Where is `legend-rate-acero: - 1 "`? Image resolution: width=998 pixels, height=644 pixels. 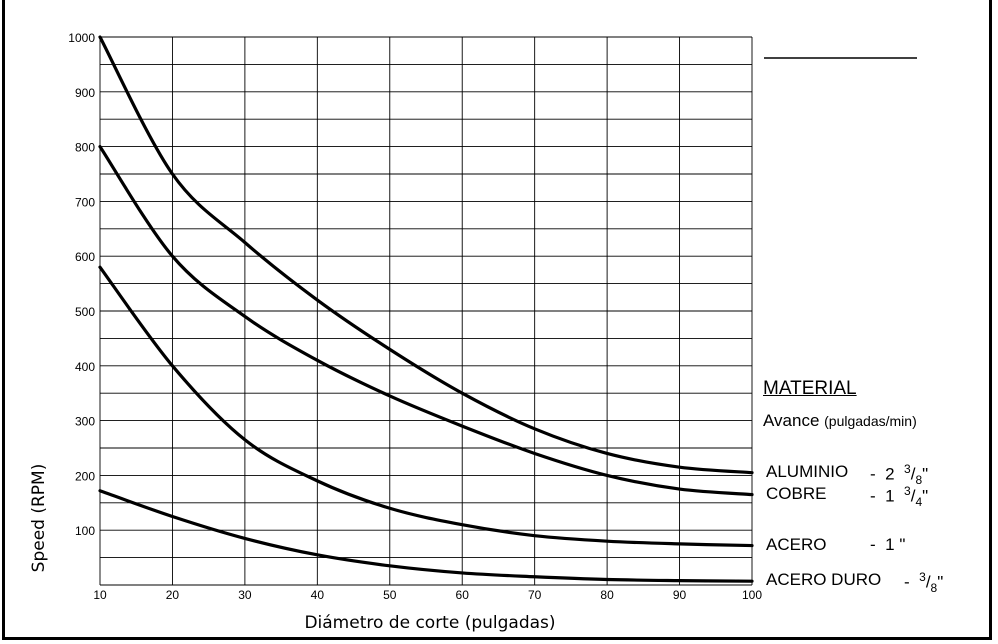
legend-rate-acero: - 1 " is located at coordinates (887, 545).